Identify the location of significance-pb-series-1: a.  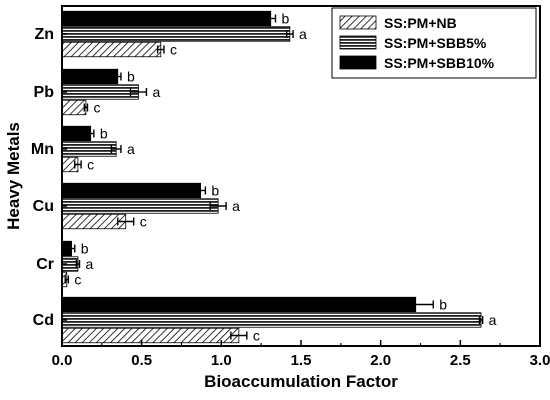
(156, 92).